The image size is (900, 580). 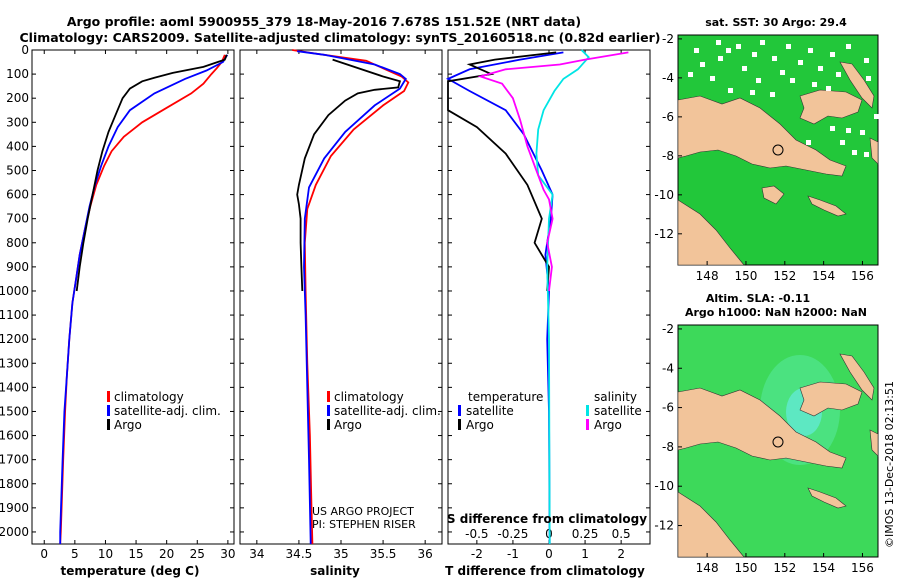 I want to click on y-tick-label: 100, so click(x=17, y=74).